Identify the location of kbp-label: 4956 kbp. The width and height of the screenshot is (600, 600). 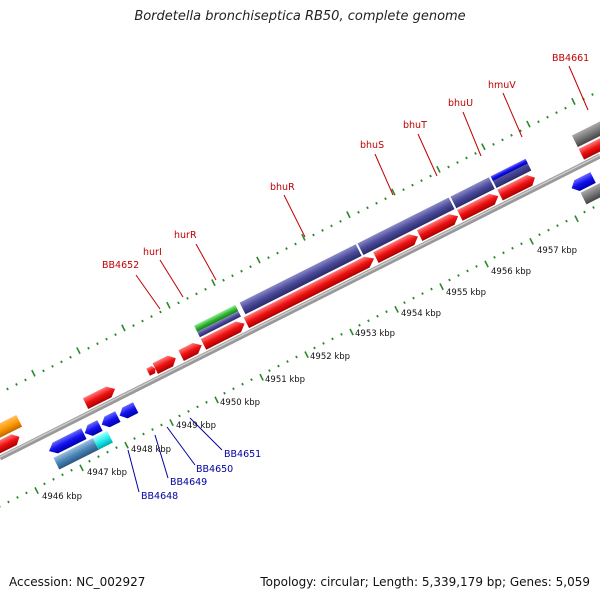
(511, 272).